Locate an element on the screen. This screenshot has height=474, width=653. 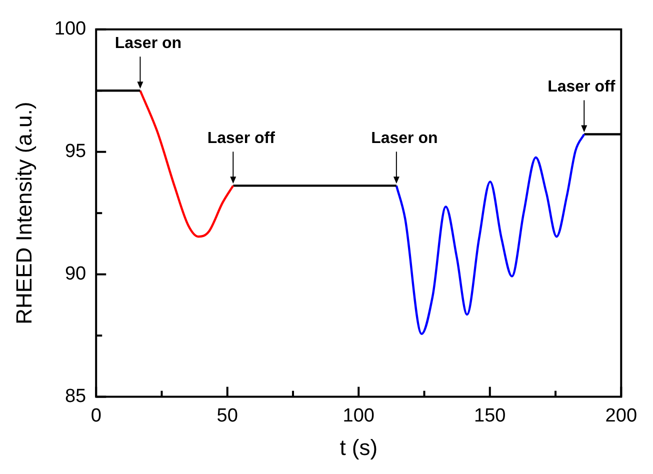
y-axis-title: RHEED Intensity (a.u.) is located at coordinates (23, 213).